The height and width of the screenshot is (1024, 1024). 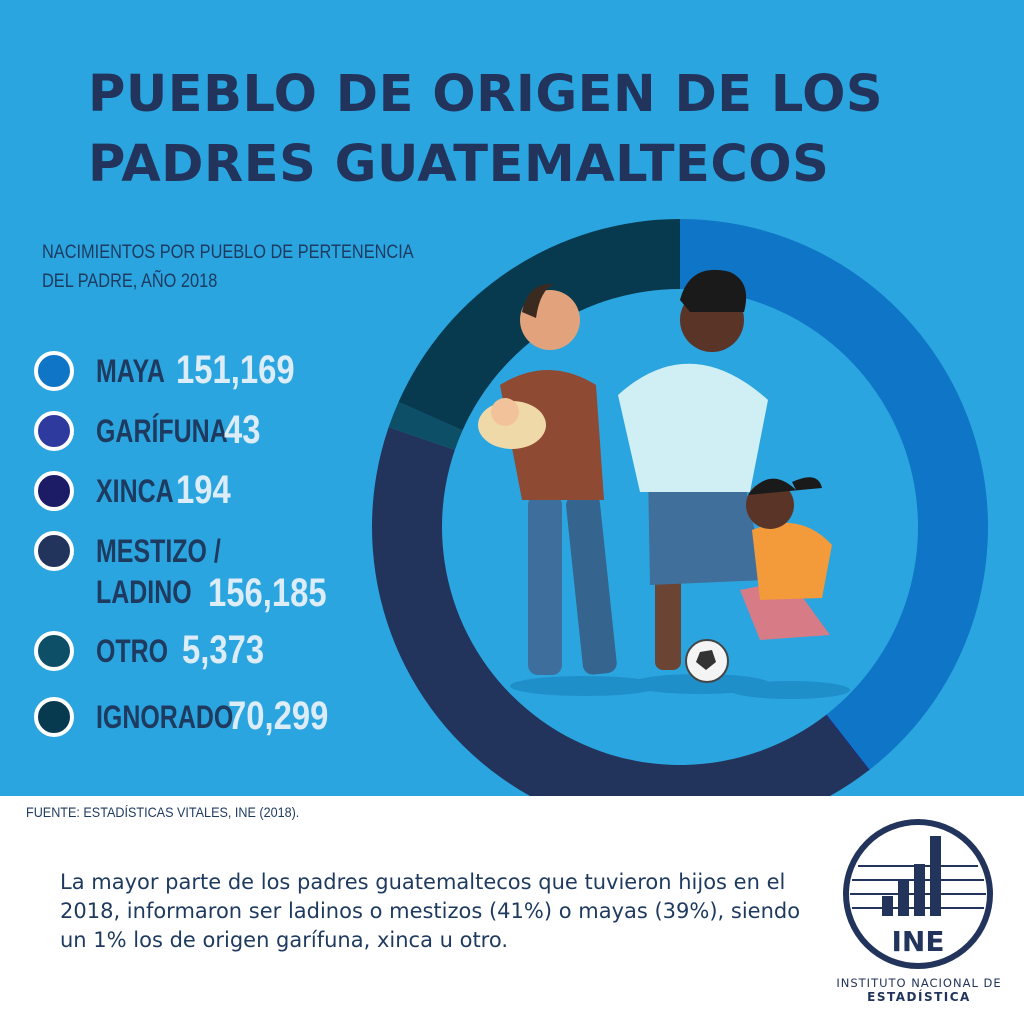 What do you see at coordinates (459, 164) in the screenshot?
I see `title-line-2: PADRES GUATEMALTECOS` at bounding box center [459, 164].